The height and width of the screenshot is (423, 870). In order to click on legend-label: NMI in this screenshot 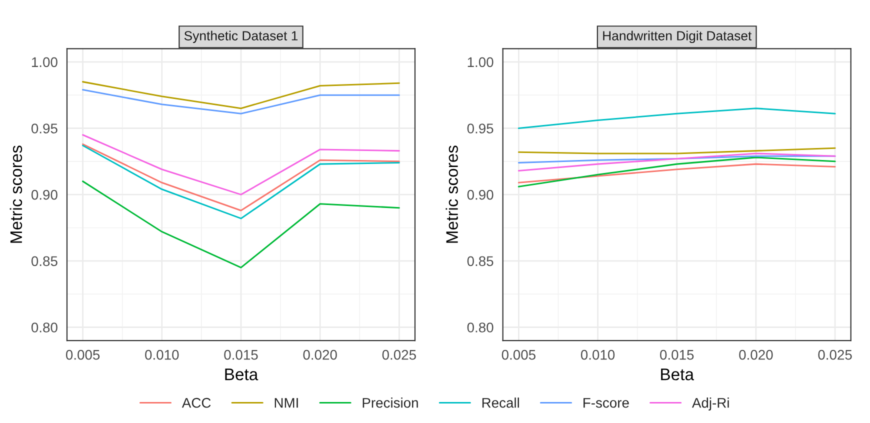, I will do `click(286, 403)`.